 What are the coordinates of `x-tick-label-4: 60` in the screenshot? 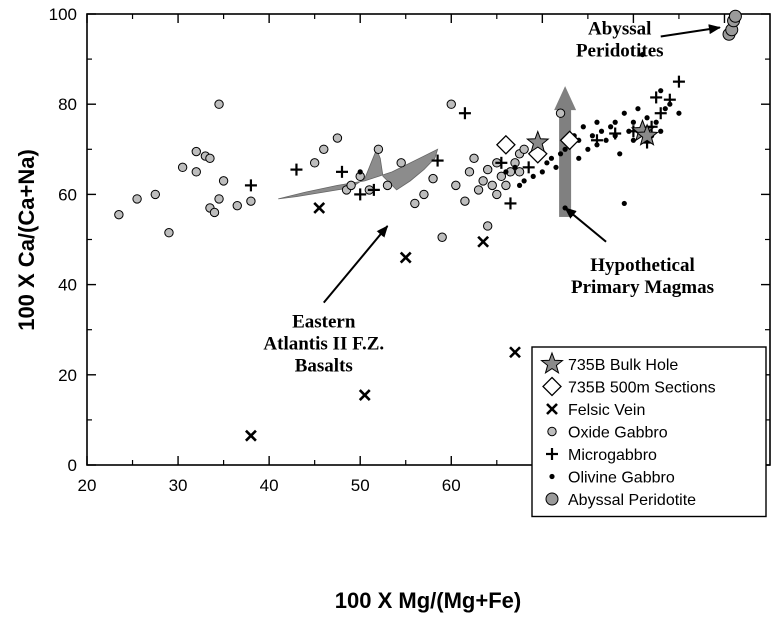 It's located at (451, 485).